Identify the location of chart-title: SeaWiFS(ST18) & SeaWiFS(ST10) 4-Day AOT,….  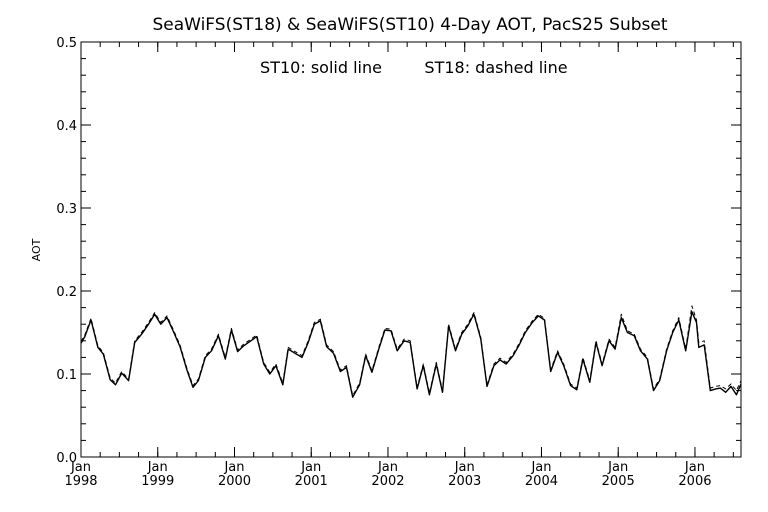
(409, 25).